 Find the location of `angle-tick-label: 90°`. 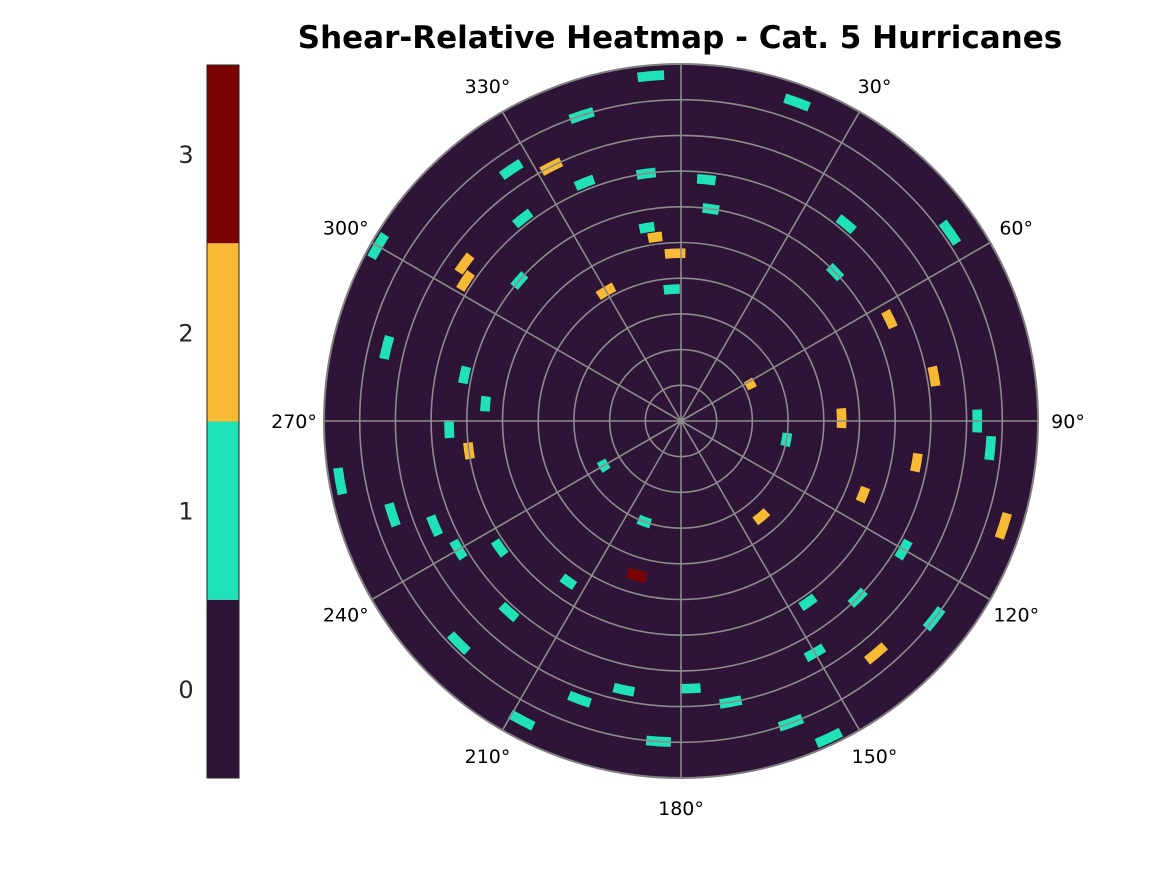

angle-tick-label: 90° is located at coordinates (1068, 422).